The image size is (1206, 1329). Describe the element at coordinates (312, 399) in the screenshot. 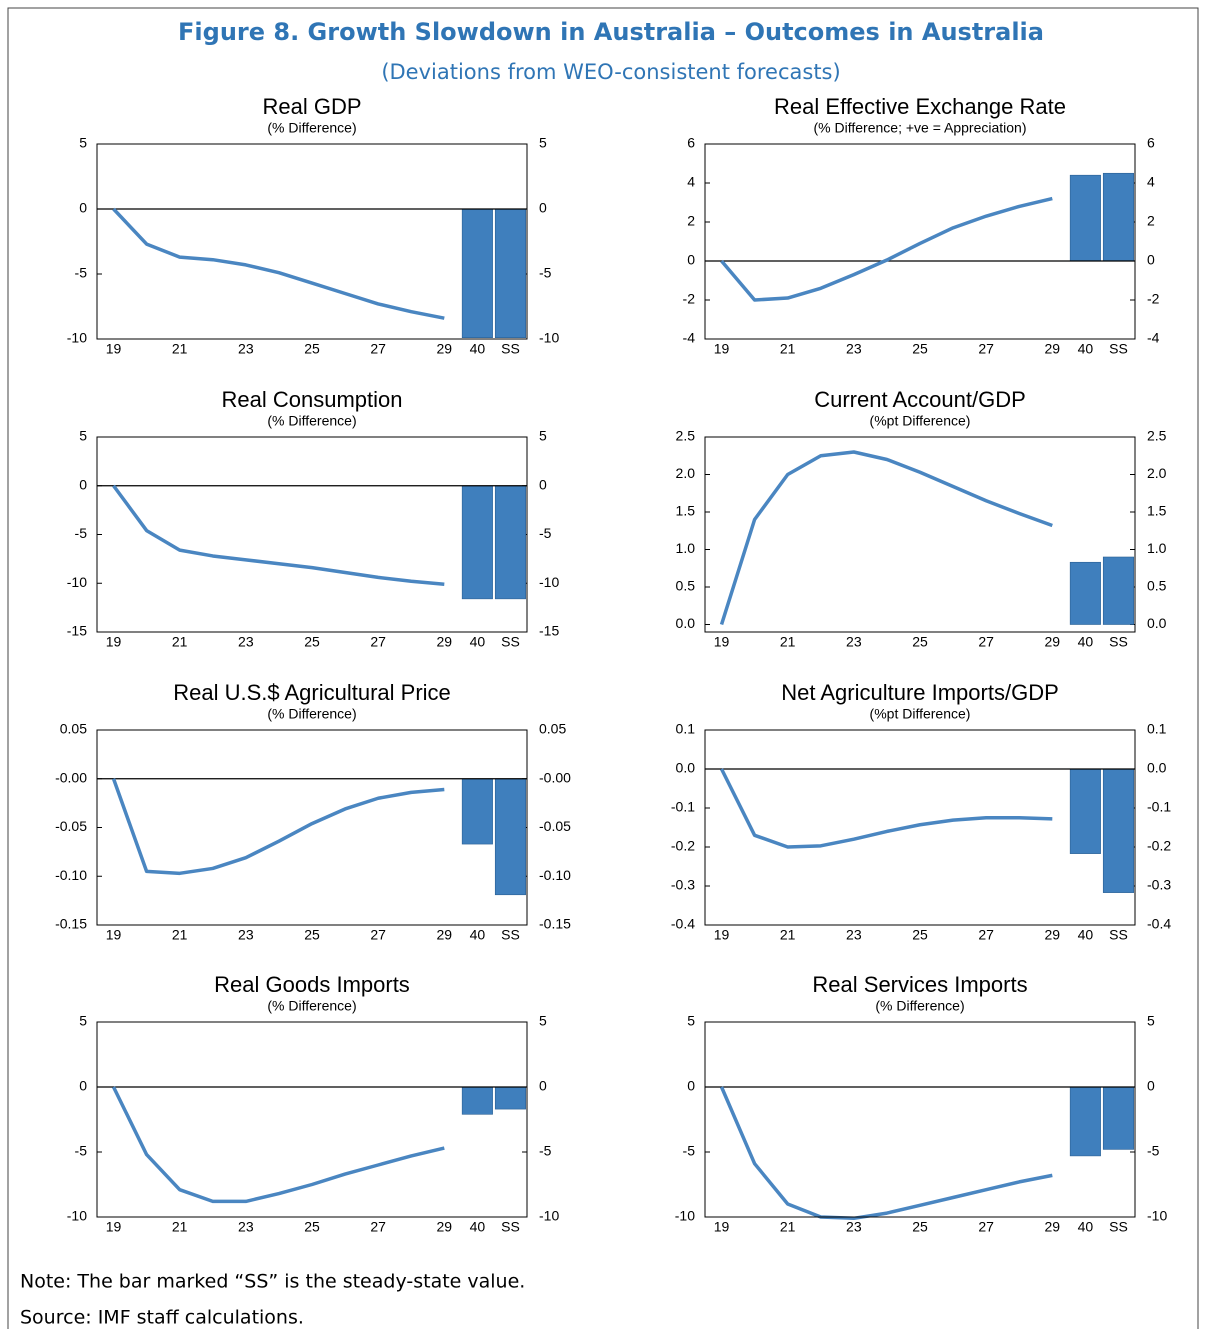

I see `panel-title: Real Consumption` at that location.